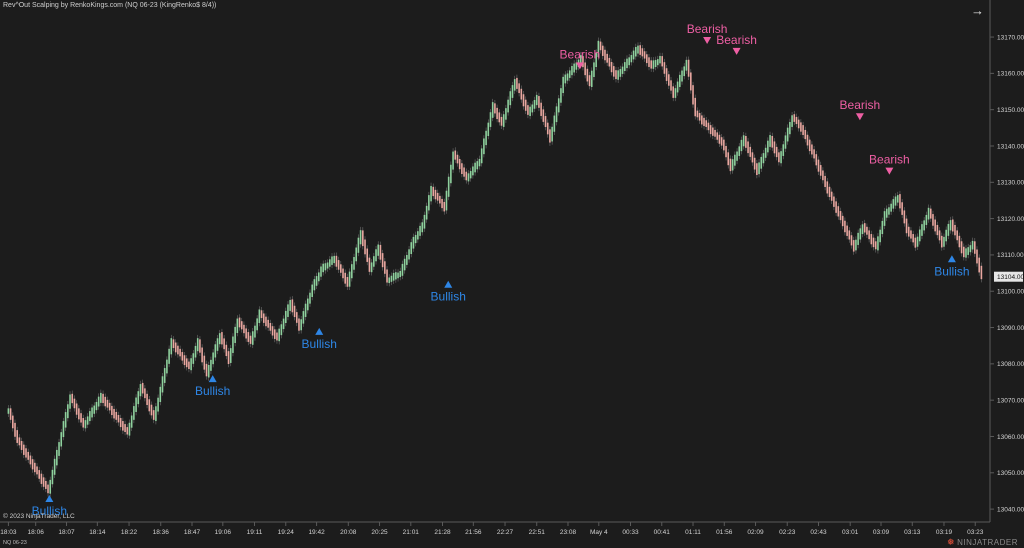 This screenshot has width=1024, height=548. What do you see at coordinates (316, 532) in the screenshot?
I see `x-tick-label: 19:42` at bounding box center [316, 532].